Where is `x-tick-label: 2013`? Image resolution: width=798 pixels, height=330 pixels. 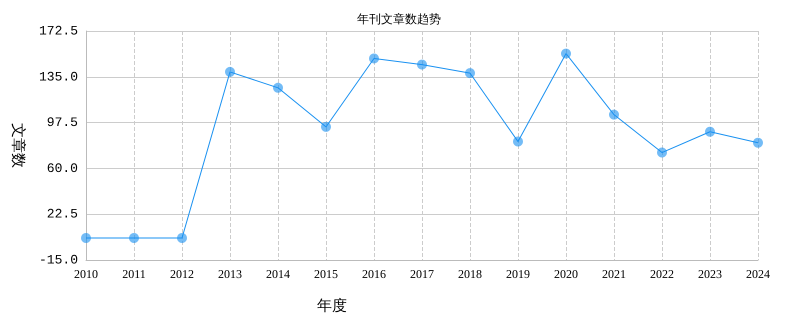
x-tick-label: 2013 is located at coordinates (230, 274).